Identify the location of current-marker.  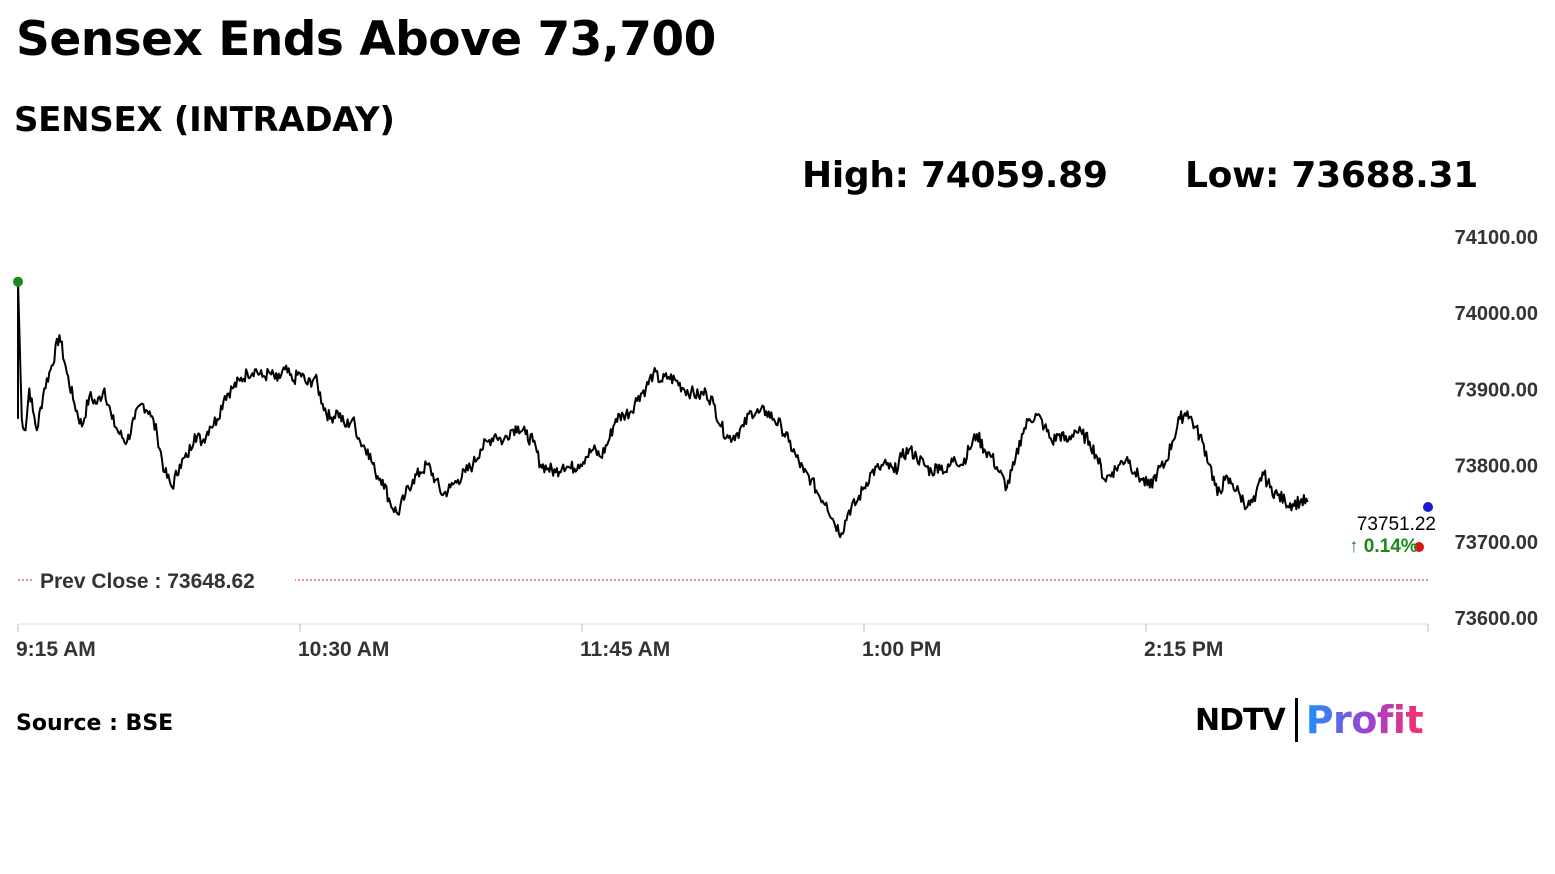
(1428, 507).